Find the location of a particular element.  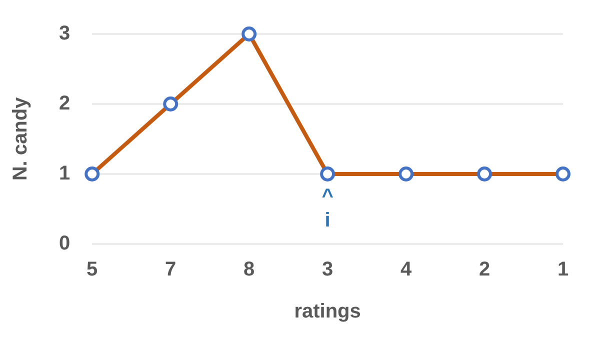

y-axis-title: N. candy is located at coordinates (21, 138).